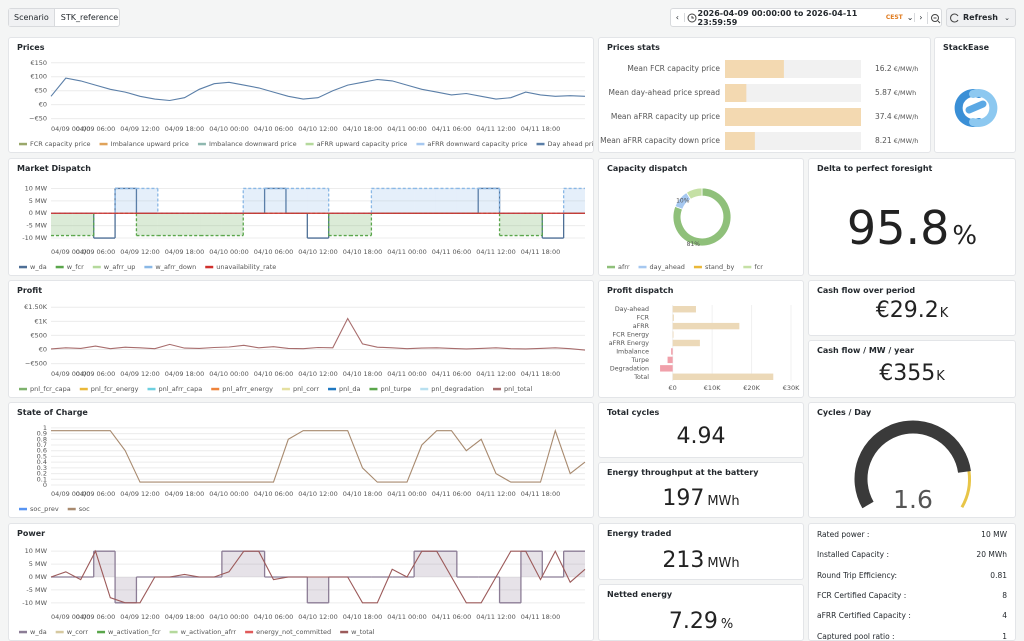 This screenshot has height=641, width=1024. What do you see at coordinates (914, 373) in the screenshot?
I see `stat-number: 355` at bounding box center [914, 373].